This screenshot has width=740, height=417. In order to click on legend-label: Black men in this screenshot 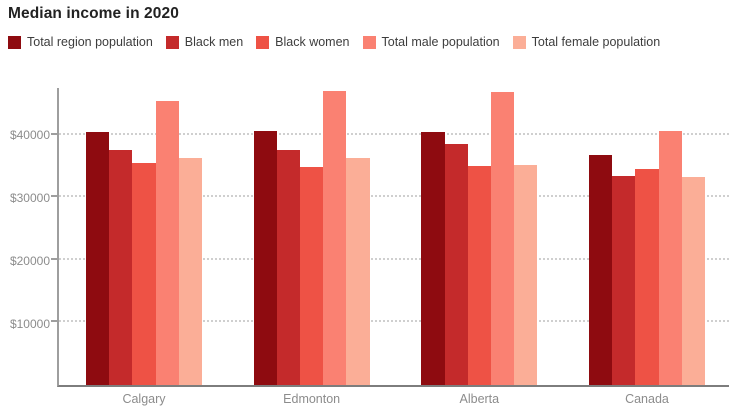, I will do `click(214, 42)`.